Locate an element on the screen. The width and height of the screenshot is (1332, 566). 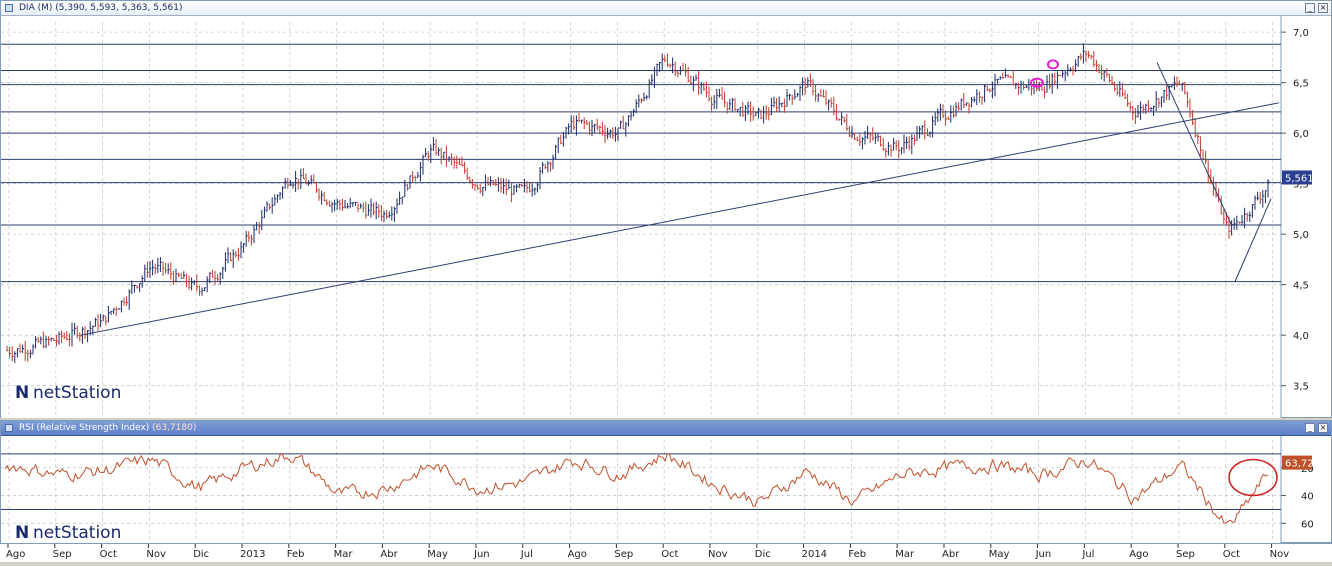
price-tick-label: 6,5 is located at coordinates (1301, 84).